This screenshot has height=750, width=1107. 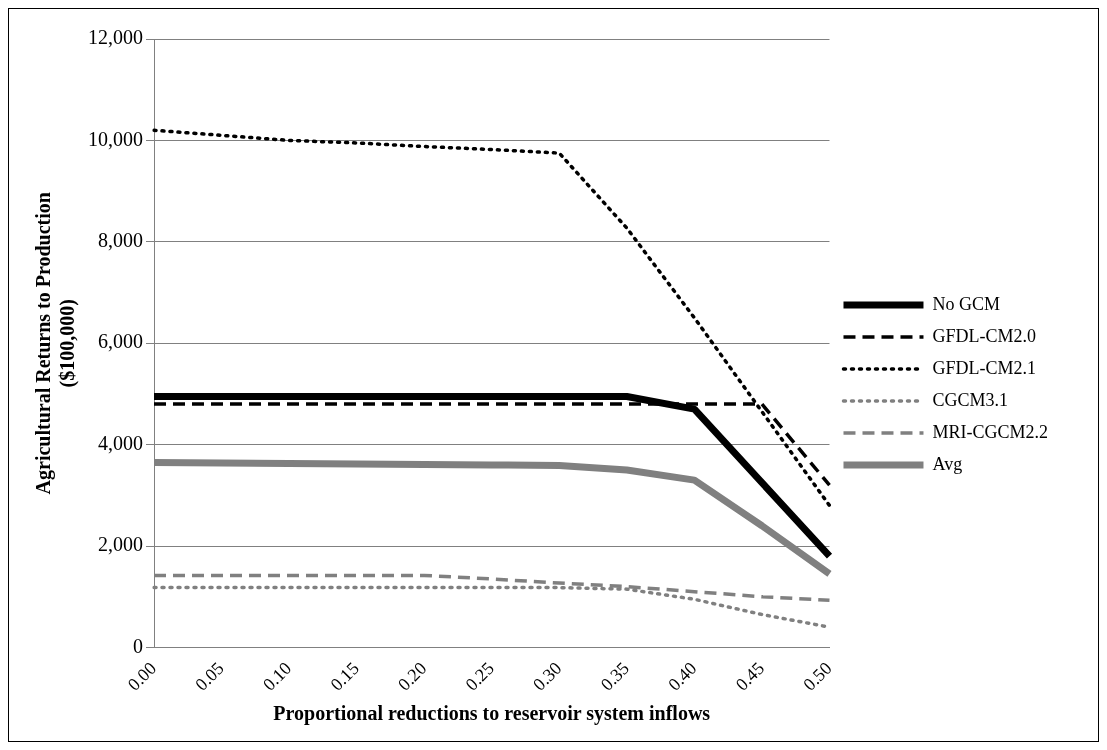 I want to click on y-tick-label: 8,000, so click(x=120, y=240).